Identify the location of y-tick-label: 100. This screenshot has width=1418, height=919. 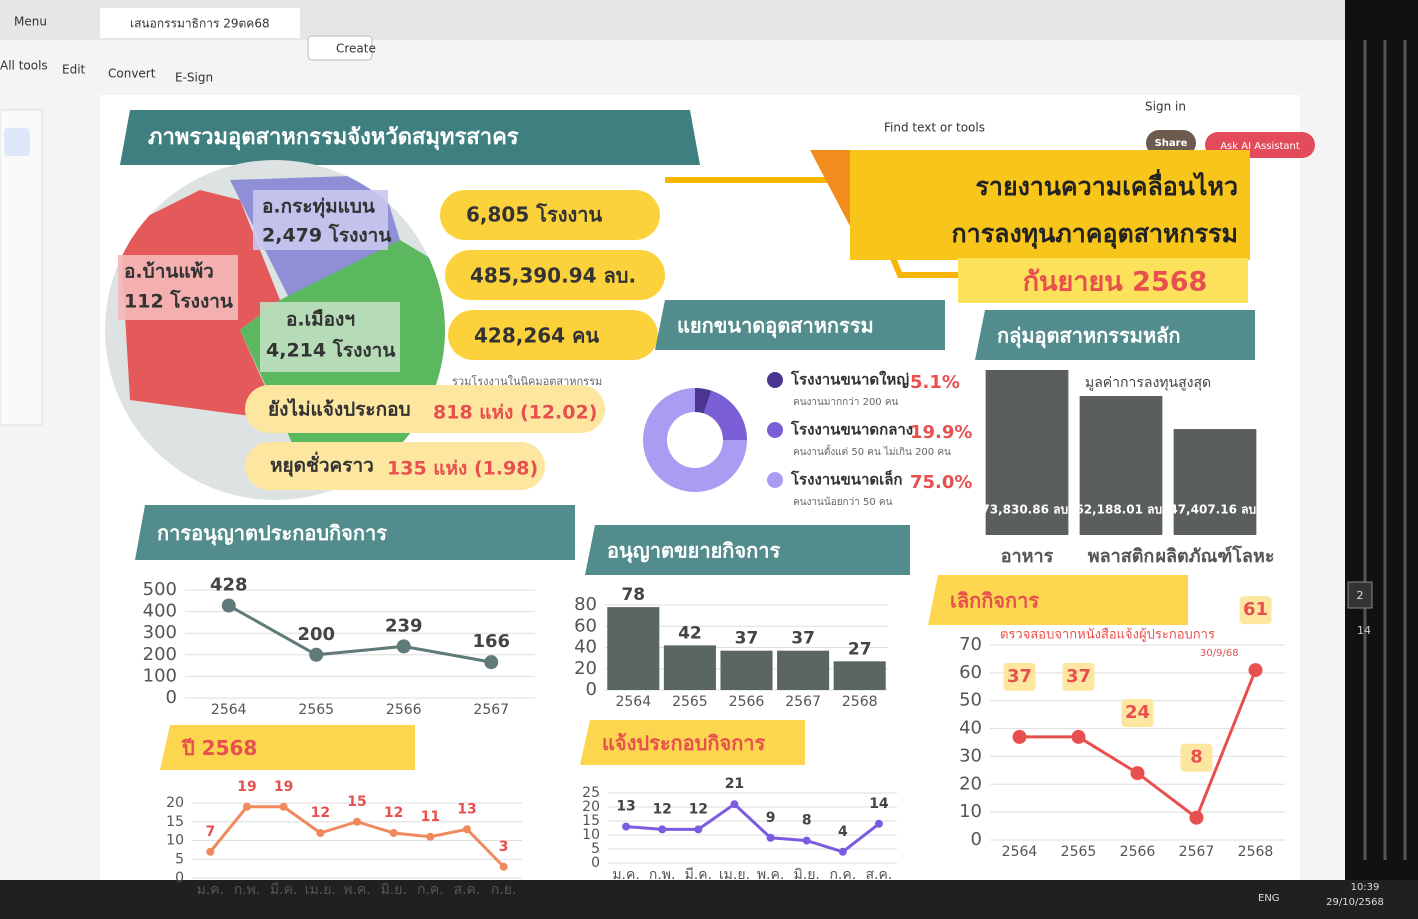
(160, 675).